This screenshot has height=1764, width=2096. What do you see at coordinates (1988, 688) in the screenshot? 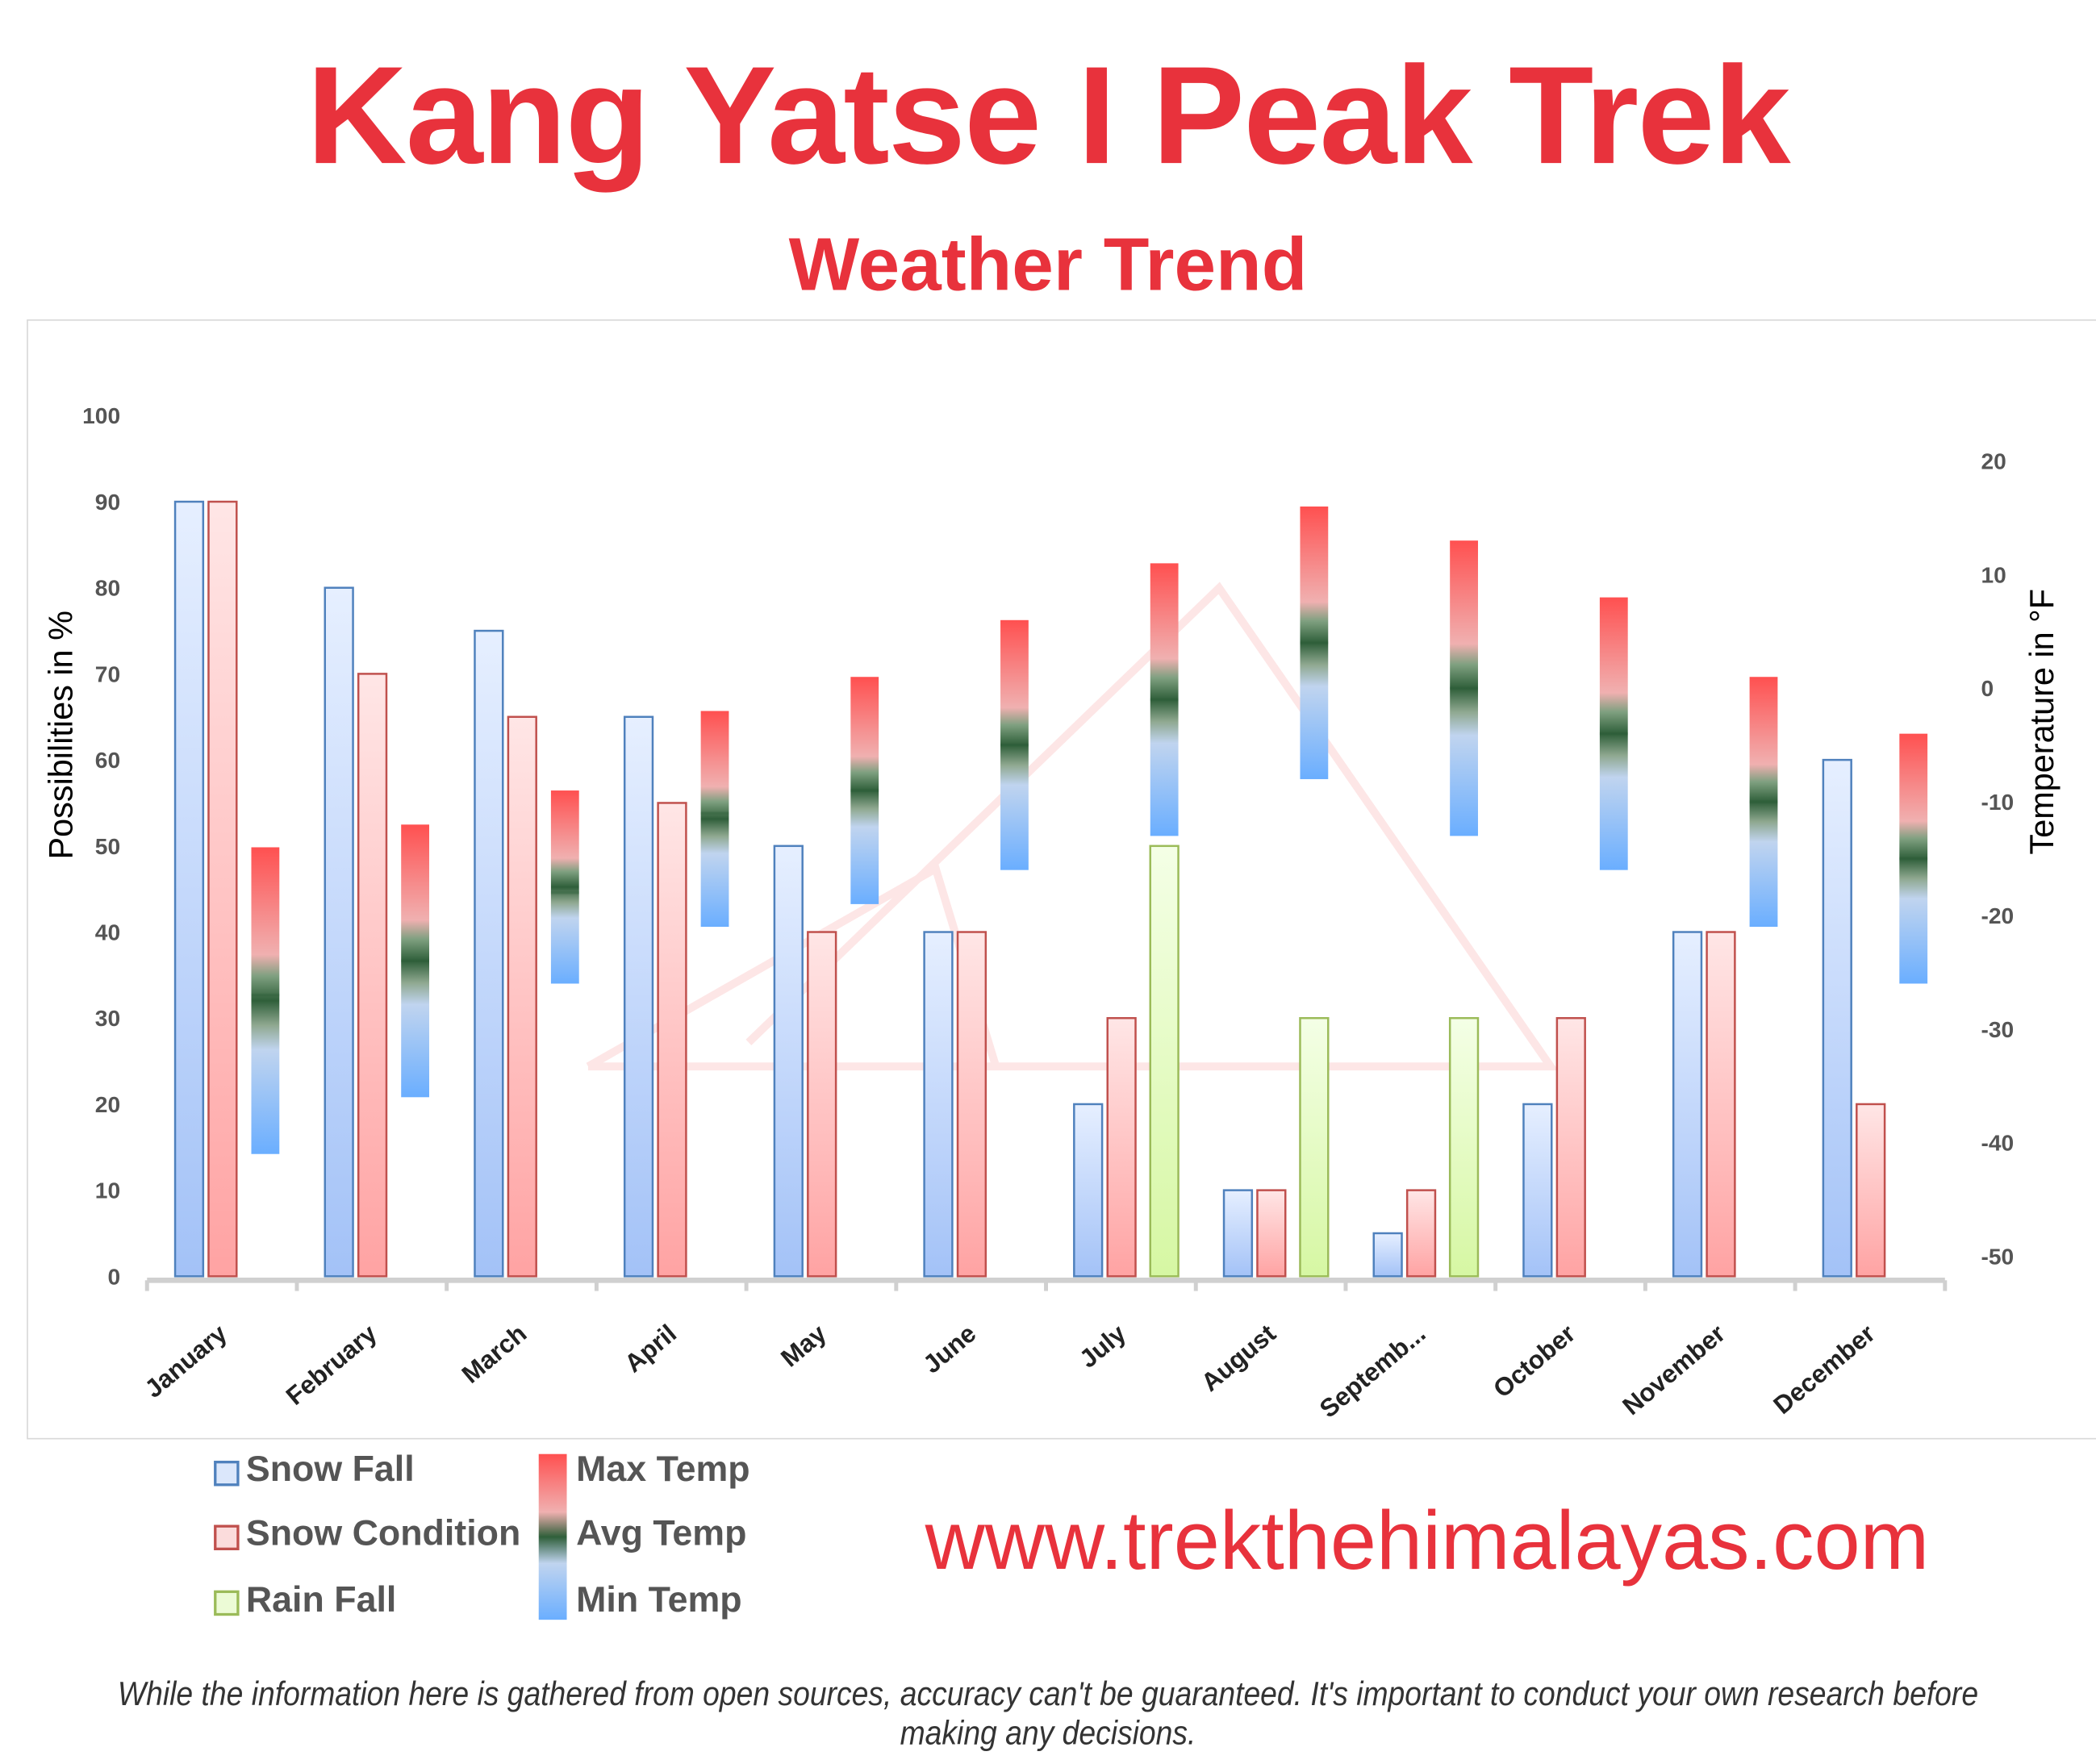
I see `y-right-tick-label: 0` at bounding box center [1988, 688].